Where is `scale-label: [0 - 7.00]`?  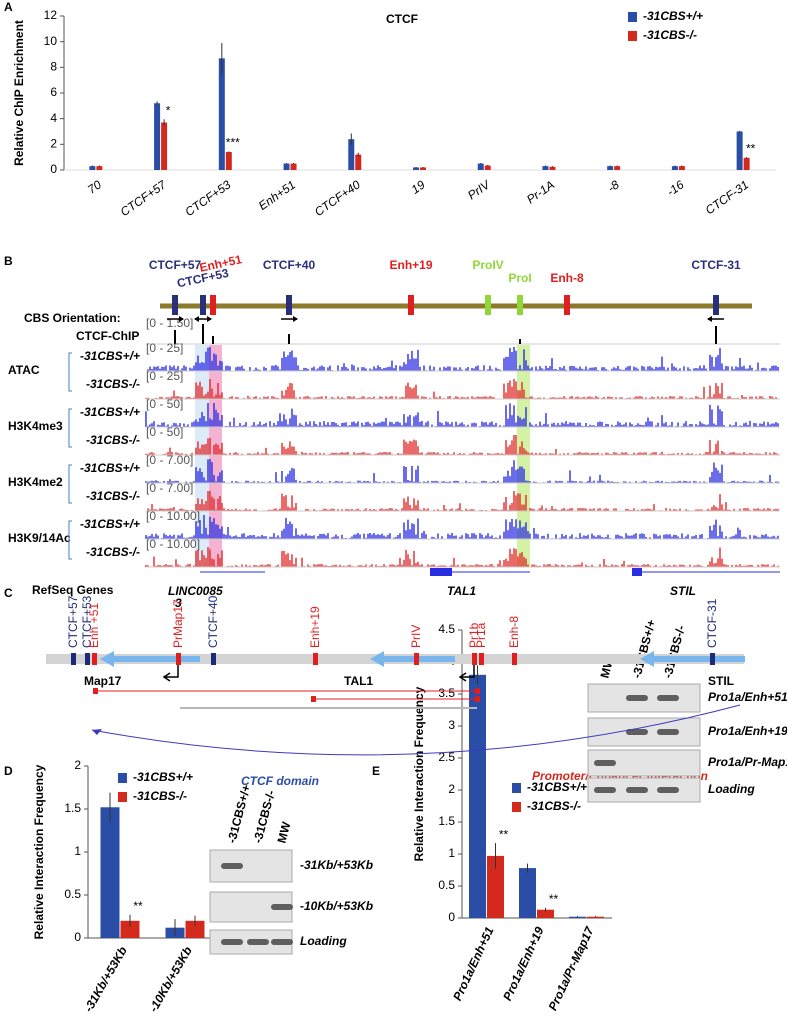
scale-label: [0 - 7.00] is located at coordinates (169, 488).